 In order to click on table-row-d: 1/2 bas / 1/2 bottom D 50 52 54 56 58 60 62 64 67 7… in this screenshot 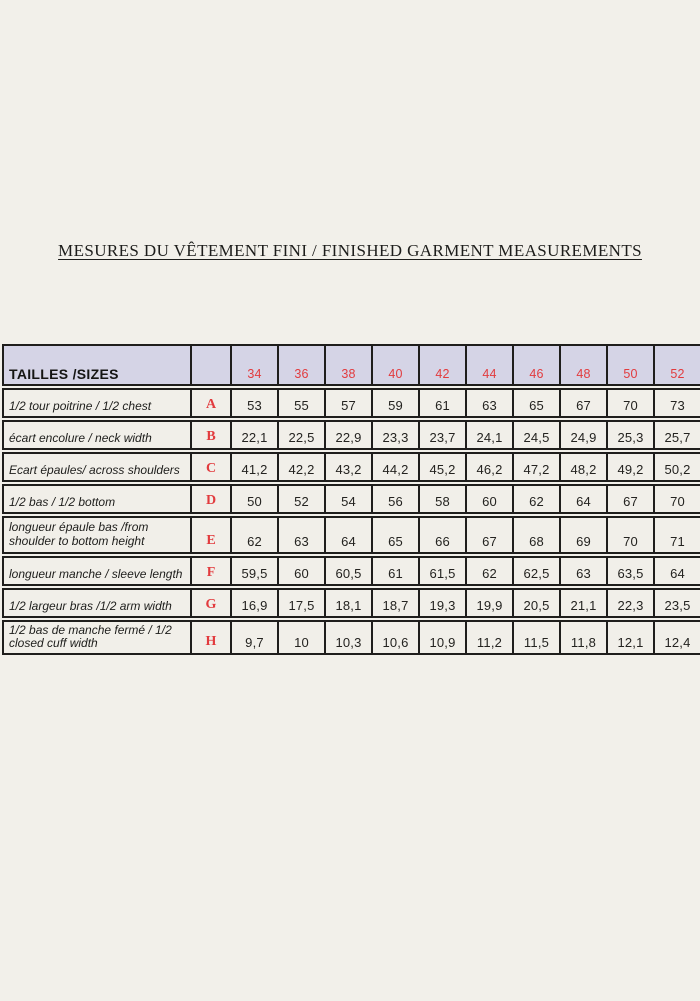, I will do `click(351, 499)`.